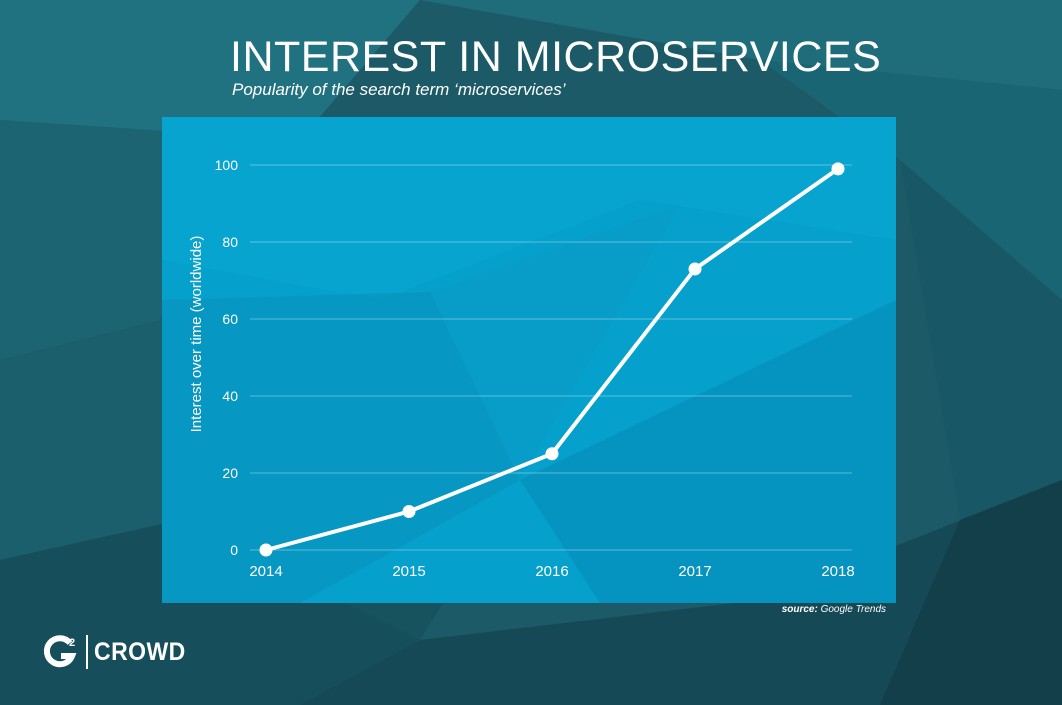  I want to click on logo-text: CROWD, so click(140, 651).